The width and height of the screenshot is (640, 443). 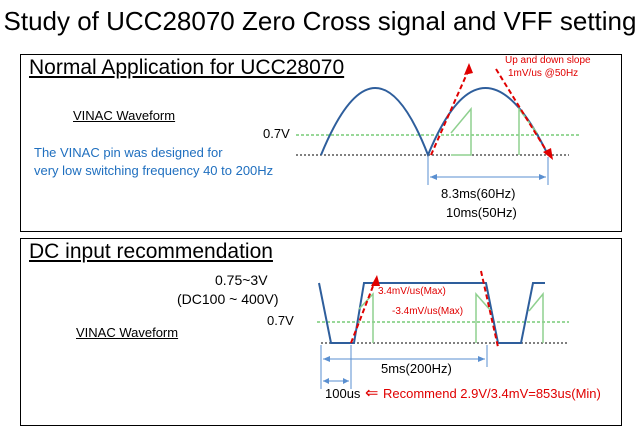 What do you see at coordinates (481, 212) in the screenshot?
I see `period-label-50hz: 10ms(50Hz)` at bounding box center [481, 212].